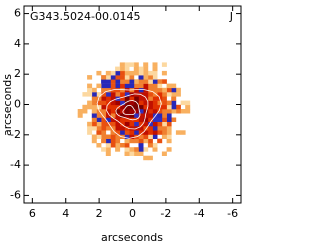  Describe the element at coordinates (7, 105) in the screenshot. I see `y-axis-label: arcseconds` at that location.